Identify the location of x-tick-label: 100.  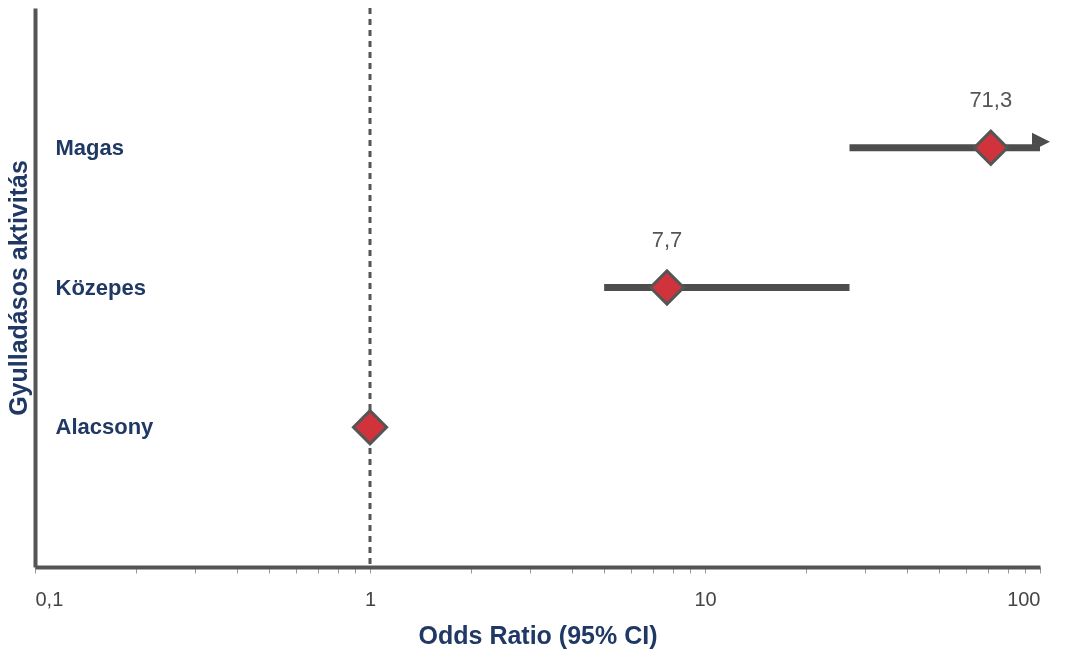
(1024, 598).